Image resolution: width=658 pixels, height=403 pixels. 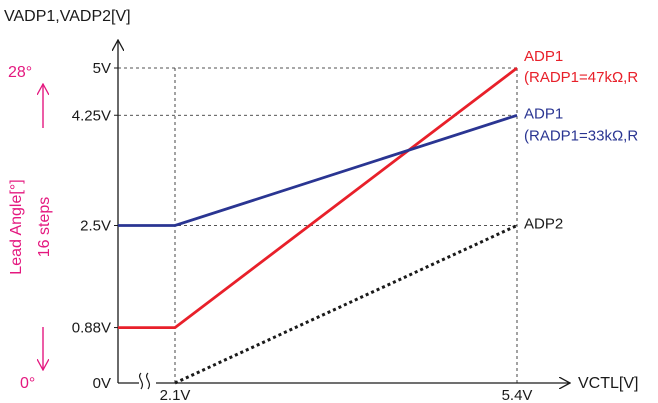 I want to click on series-adp1-33k-annotation: (RADP1=33kΩ,R, so click(x=581, y=135).